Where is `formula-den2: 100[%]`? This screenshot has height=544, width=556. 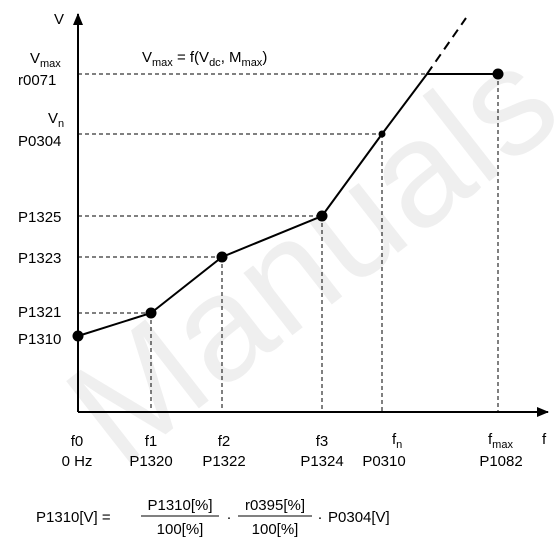
formula-den2: 100[%] is located at coordinates (275, 529).